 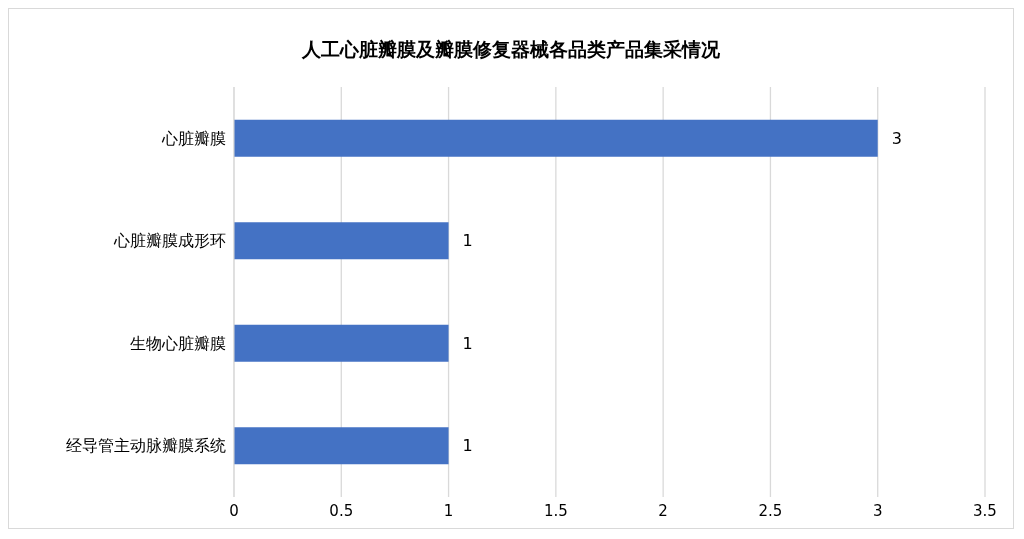 What do you see at coordinates (985, 510) in the screenshot?
I see `x-tick-label: 3.5` at bounding box center [985, 510].